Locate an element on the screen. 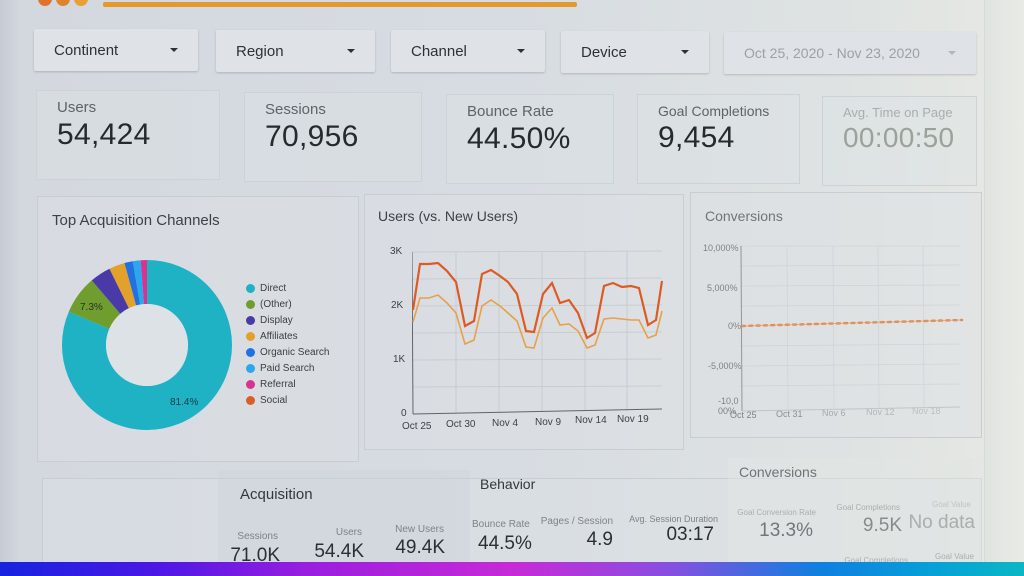  behavior-section-title: Behavior is located at coordinates (508, 484).